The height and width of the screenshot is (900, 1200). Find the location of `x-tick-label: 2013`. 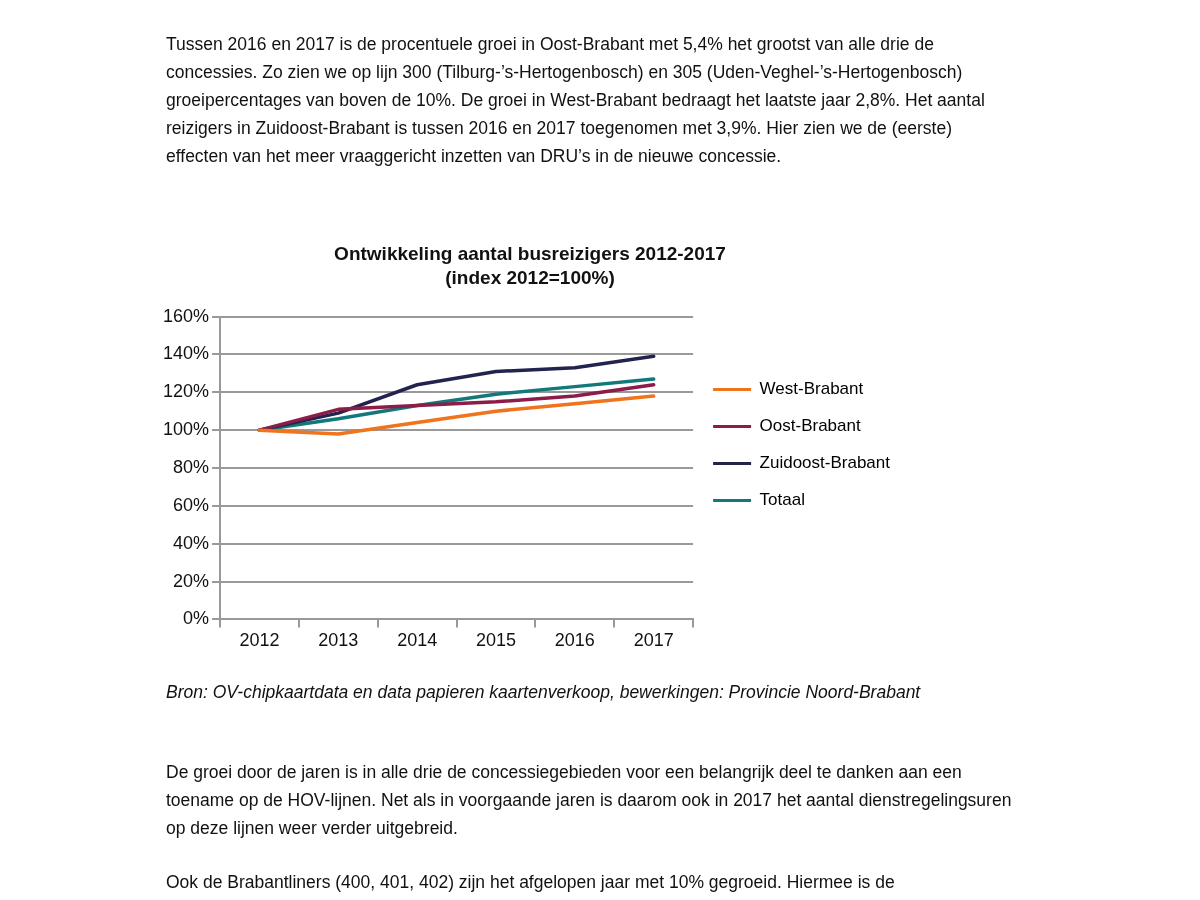

x-tick-label: 2013 is located at coordinates (338, 640).